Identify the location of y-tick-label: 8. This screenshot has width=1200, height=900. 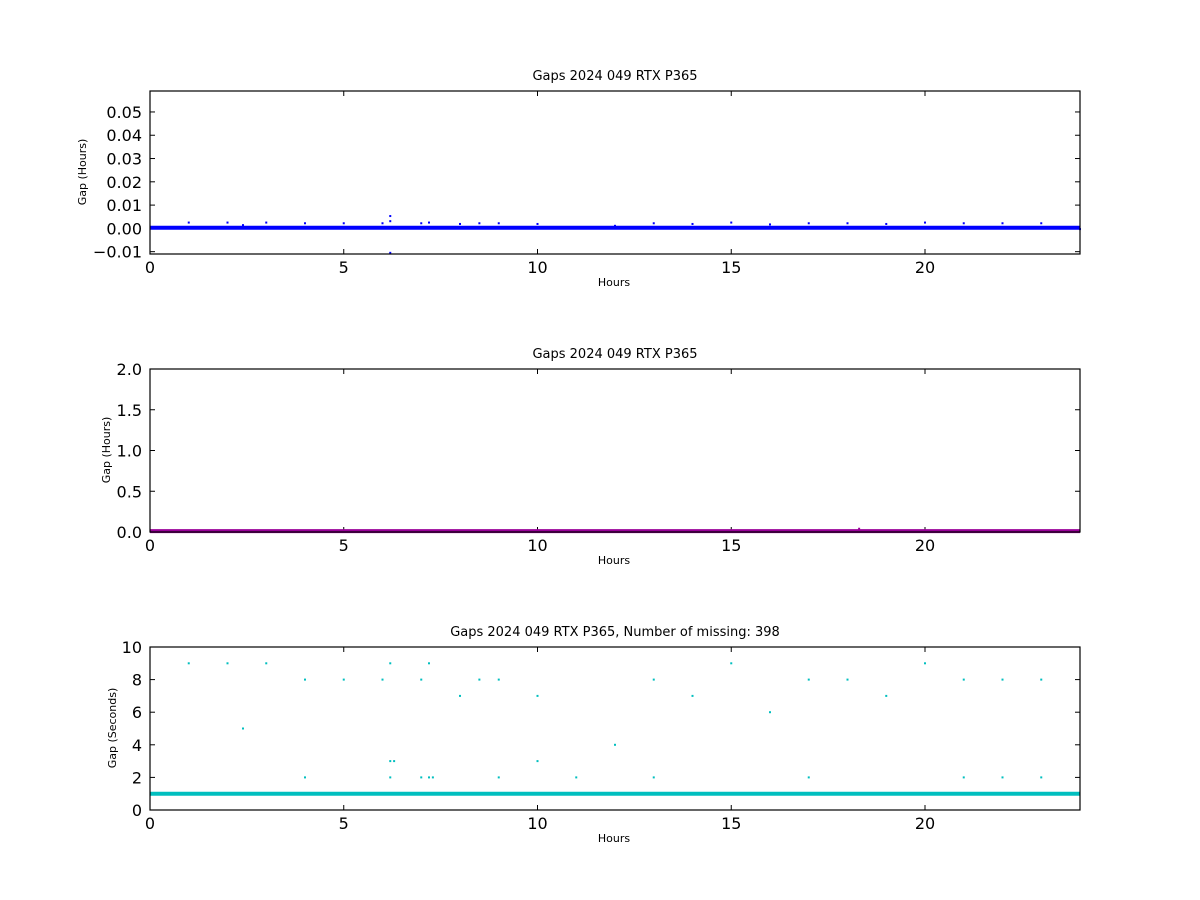
(137, 680).